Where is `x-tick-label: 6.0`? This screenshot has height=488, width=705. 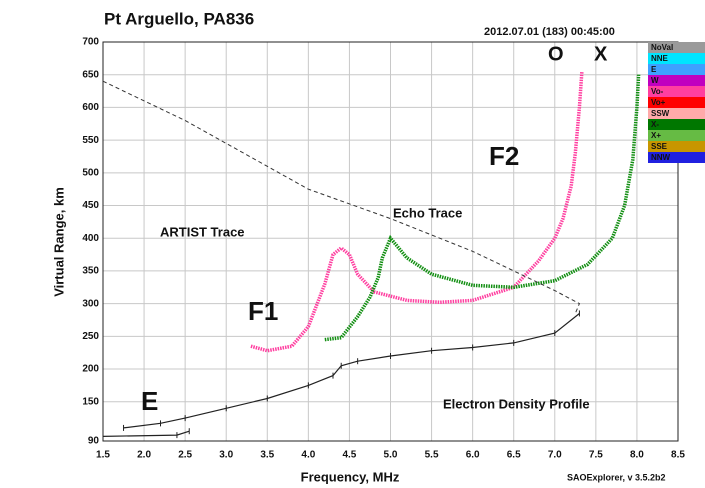
x-tick-label: 6.0 is located at coordinates (473, 455).